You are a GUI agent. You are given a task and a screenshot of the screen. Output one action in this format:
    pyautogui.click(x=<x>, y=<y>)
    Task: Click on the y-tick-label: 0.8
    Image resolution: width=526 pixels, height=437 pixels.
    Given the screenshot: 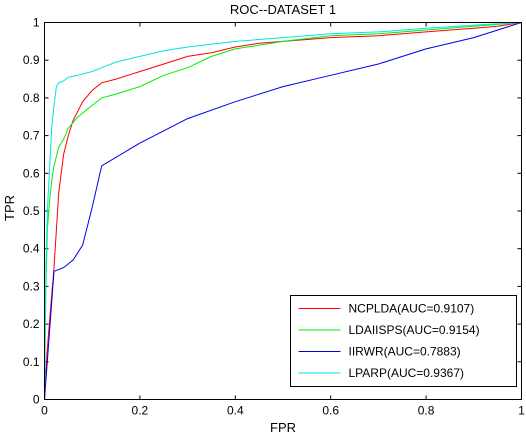 What is the action you would take?
    pyautogui.click(x=31, y=98)
    